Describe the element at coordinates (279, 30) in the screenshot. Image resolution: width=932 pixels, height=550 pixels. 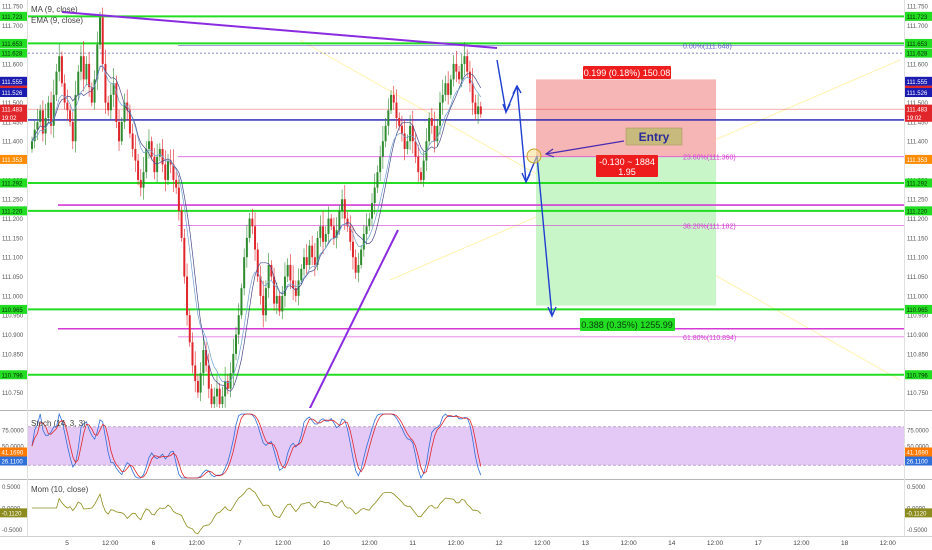
I see `resistance-trendline` at that location.